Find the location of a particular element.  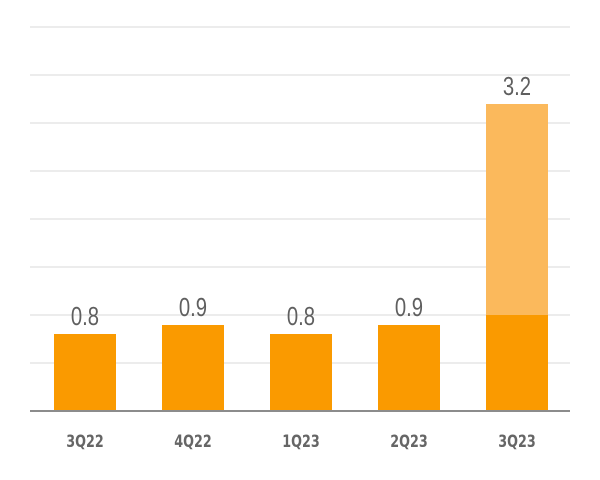

bar-1q23 is located at coordinates (301, 372).